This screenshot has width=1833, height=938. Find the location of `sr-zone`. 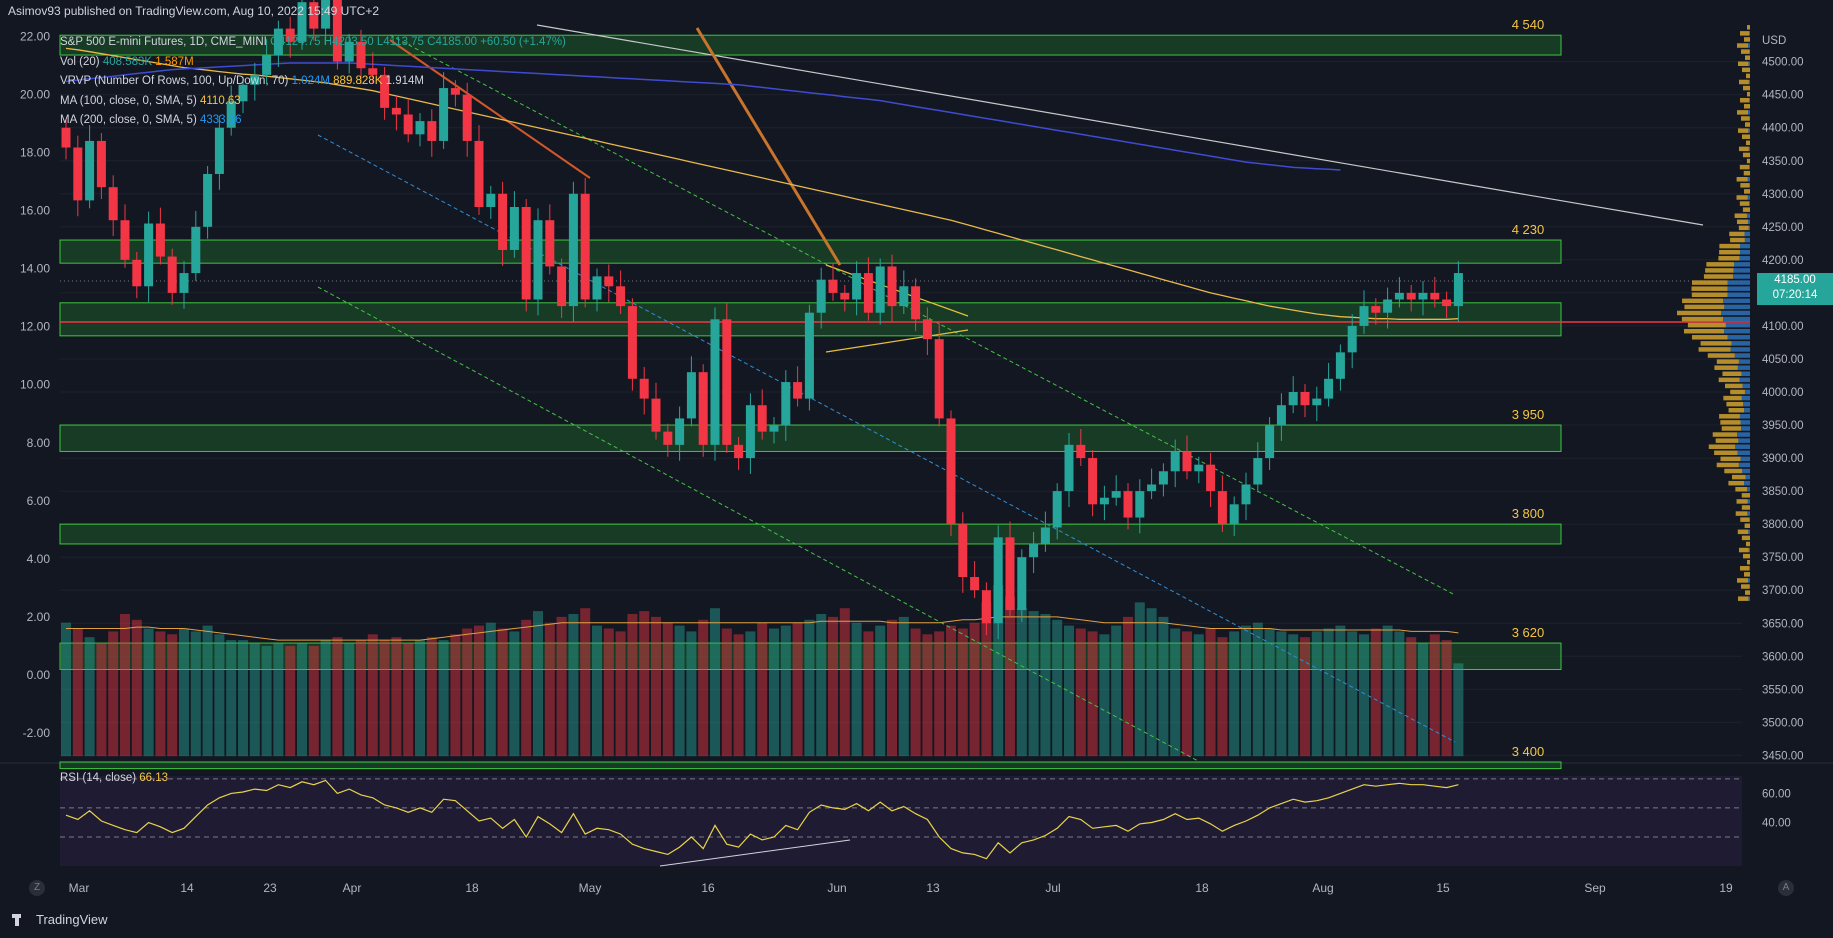

sr-zone is located at coordinates (810, 656).